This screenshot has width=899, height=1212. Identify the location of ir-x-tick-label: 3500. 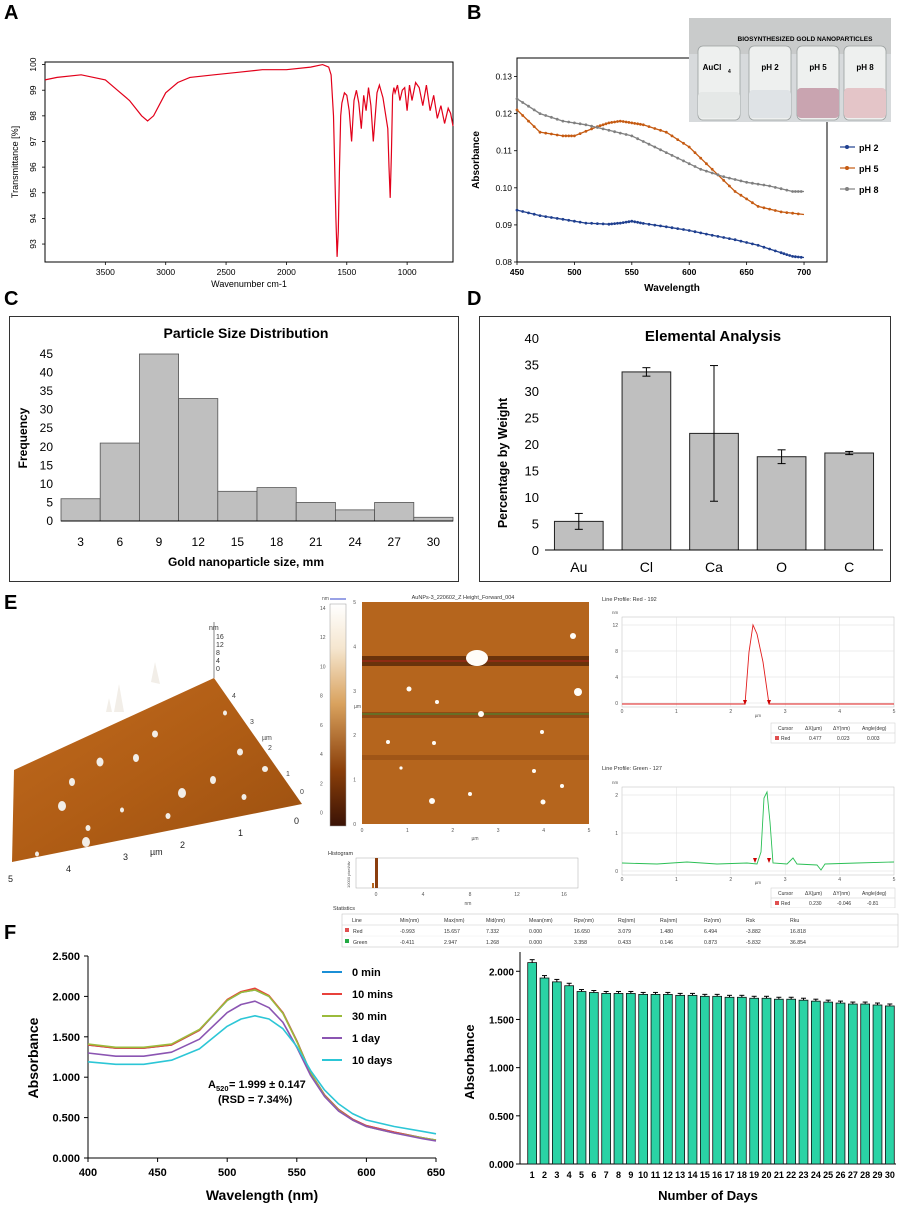
(105, 272).